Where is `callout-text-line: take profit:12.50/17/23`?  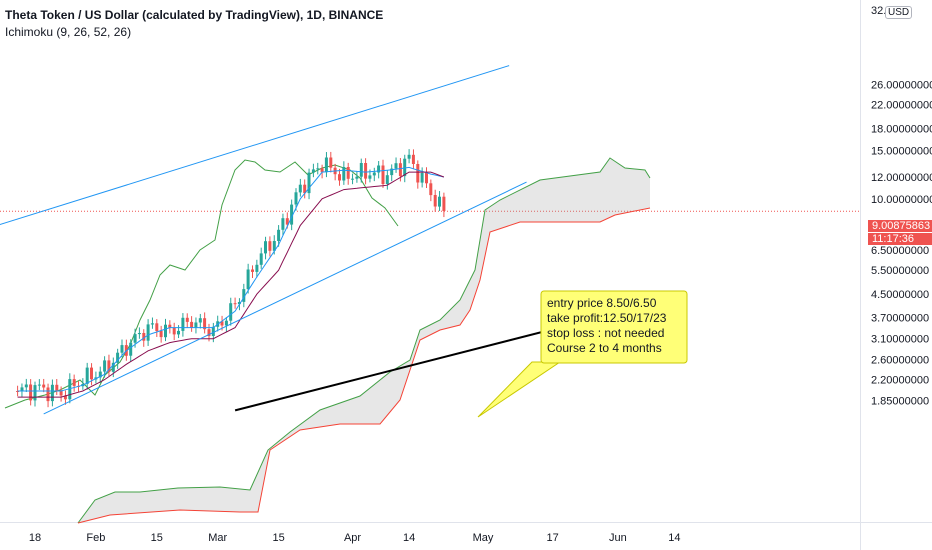
callout-text-line: take profit:12.50/17/23 is located at coordinates (607, 318).